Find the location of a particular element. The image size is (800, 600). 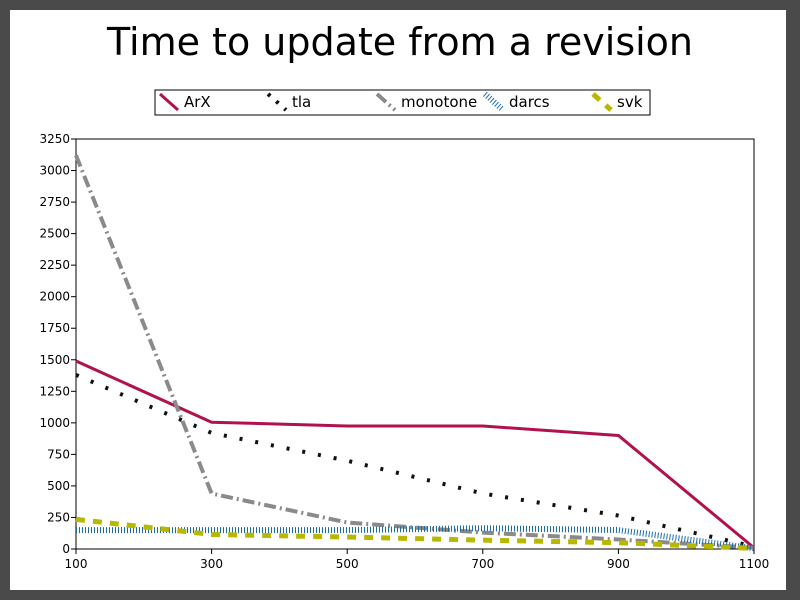

legend-label: ArX is located at coordinates (197, 102).